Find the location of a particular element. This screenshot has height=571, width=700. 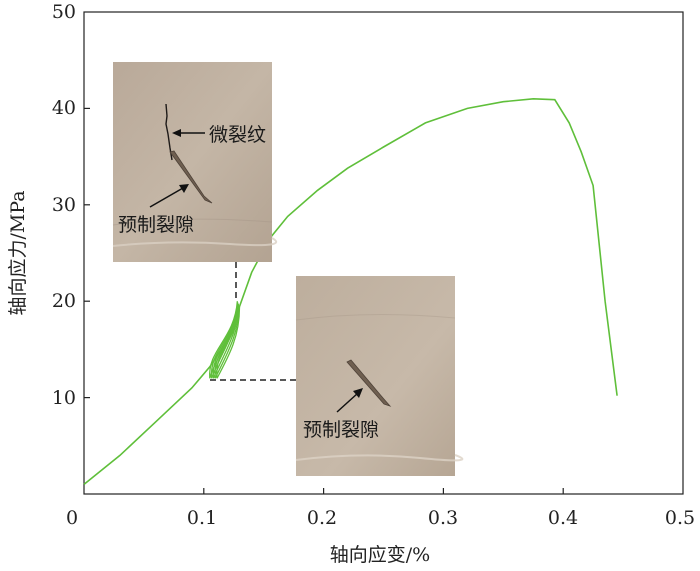

y-tick-label: 20 is located at coordinates (64, 301).